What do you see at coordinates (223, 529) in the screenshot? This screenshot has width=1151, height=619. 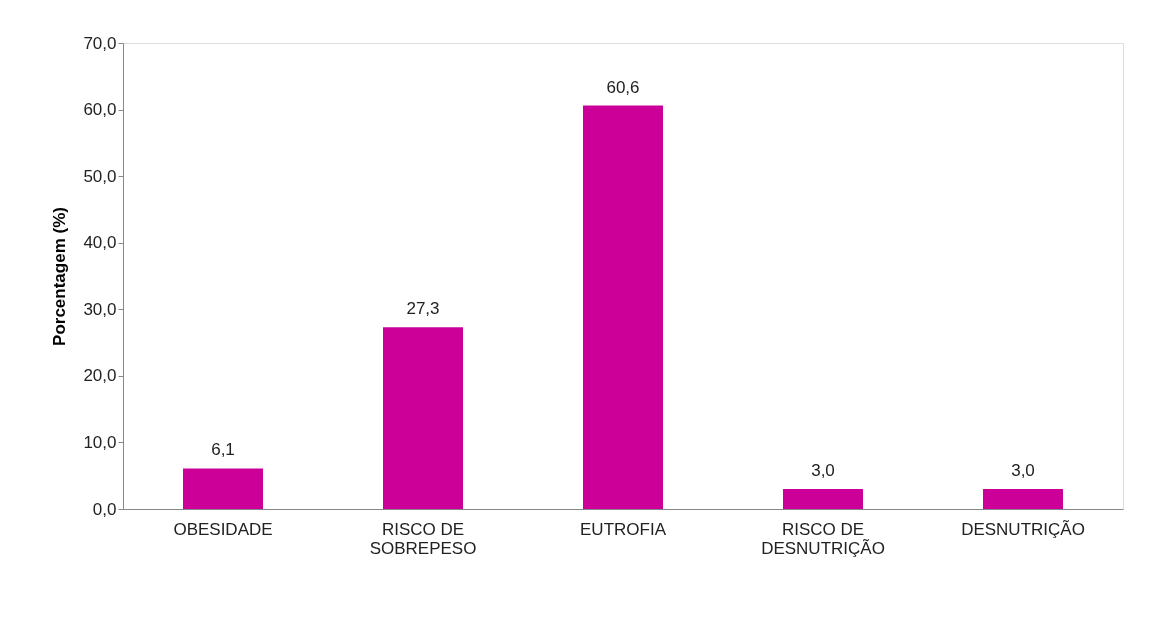 I see `x-tick-label: OBESIDADE` at bounding box center [223, 529].